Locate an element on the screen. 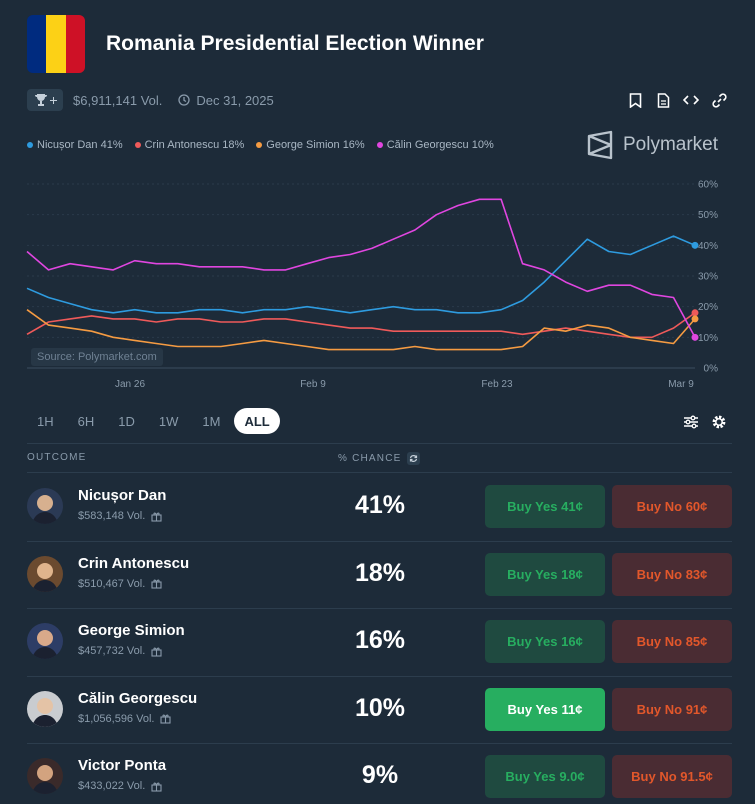 This screenshot has height=804, width=755. market-meta: $6,911,141 Vol. Dec 31, 2025 is located at coordinates (150, 100).